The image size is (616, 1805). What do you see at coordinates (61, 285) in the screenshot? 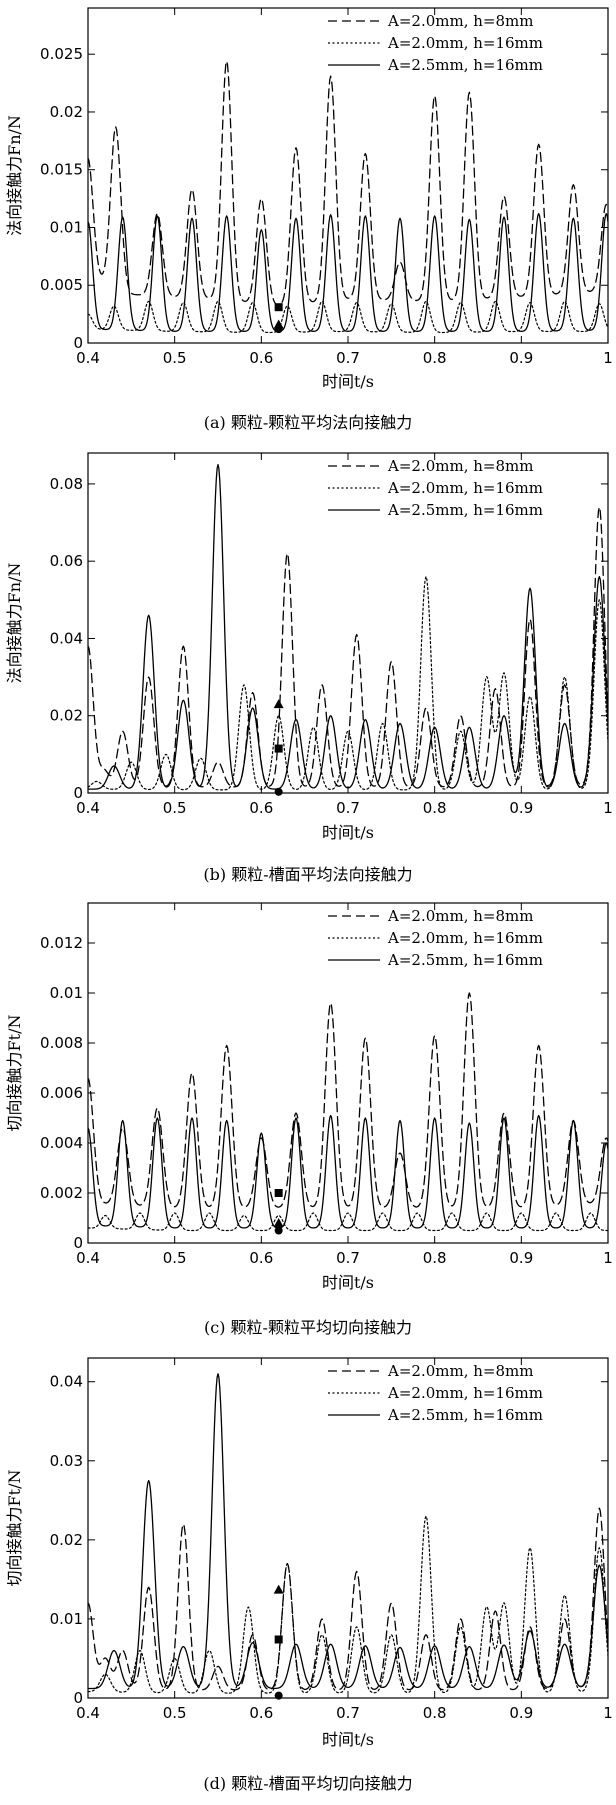
I see `y-tick-label: 0.005` at bounding box center [61, 285].